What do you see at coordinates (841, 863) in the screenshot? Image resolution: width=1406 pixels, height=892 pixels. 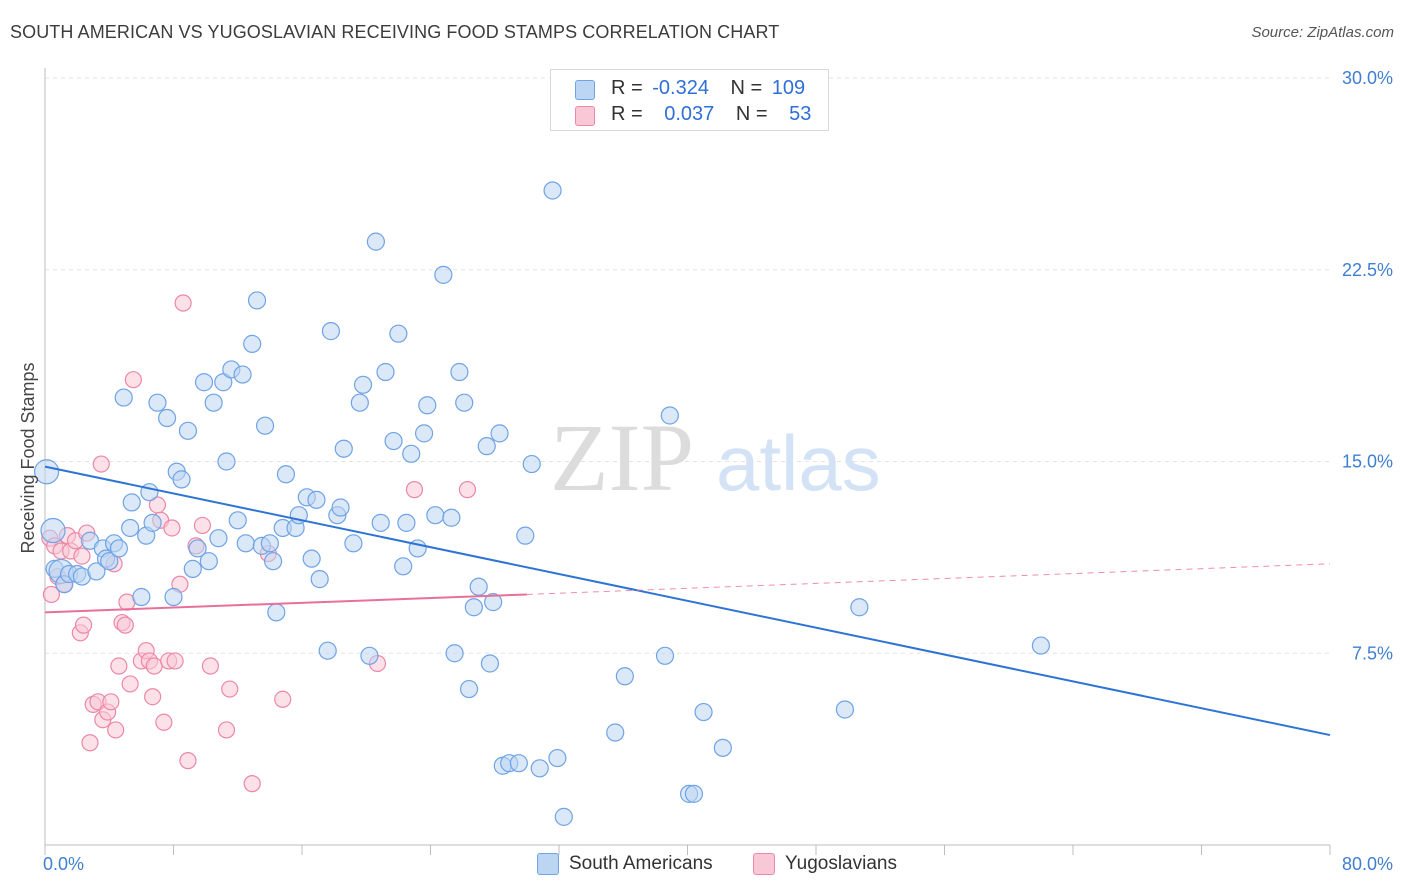 I see `bottom-legend-label: Yugoslavians` at bounding box center [841, 863].